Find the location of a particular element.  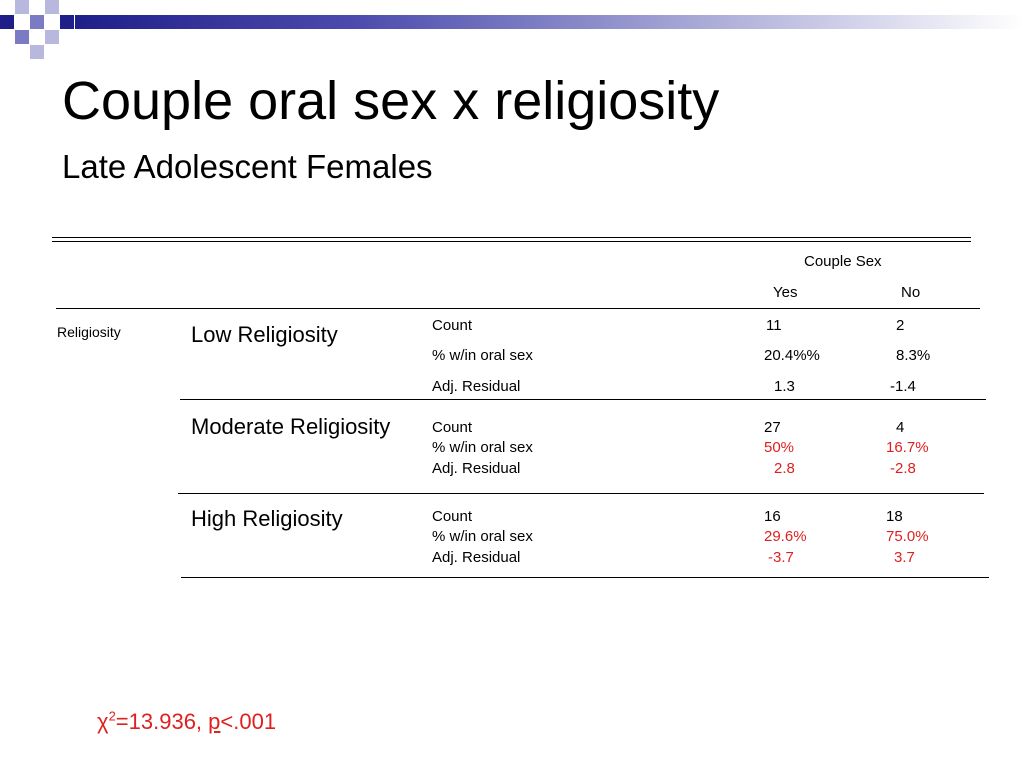

cell-no: 75.0% is located at coordinates (907, 536).